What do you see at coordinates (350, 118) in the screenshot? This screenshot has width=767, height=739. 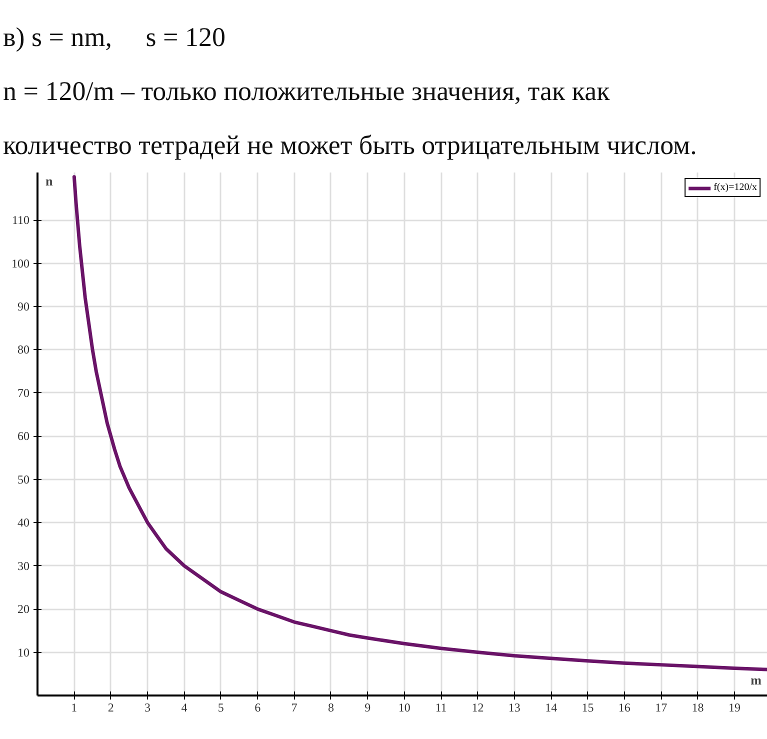 I see `text: n = 120/m – только положительные значения, так как количество тетрадей не может быть отрицательным числом.` at bounding box center [350, 118].